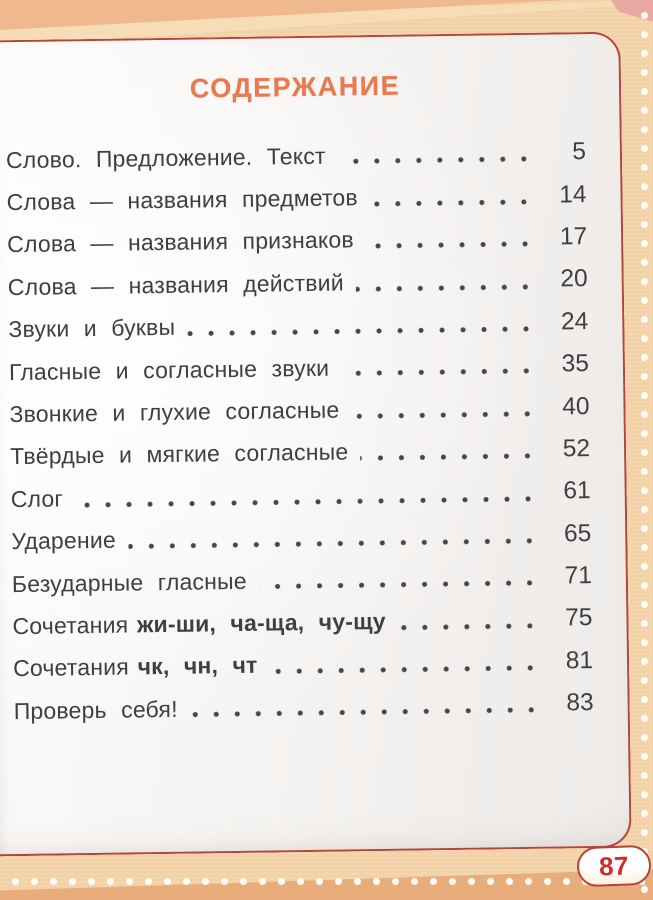 The width and height of the screenshot is (653, 900). I want to click on toc-label-bold: чк, чн, чт, so click(197, 666).